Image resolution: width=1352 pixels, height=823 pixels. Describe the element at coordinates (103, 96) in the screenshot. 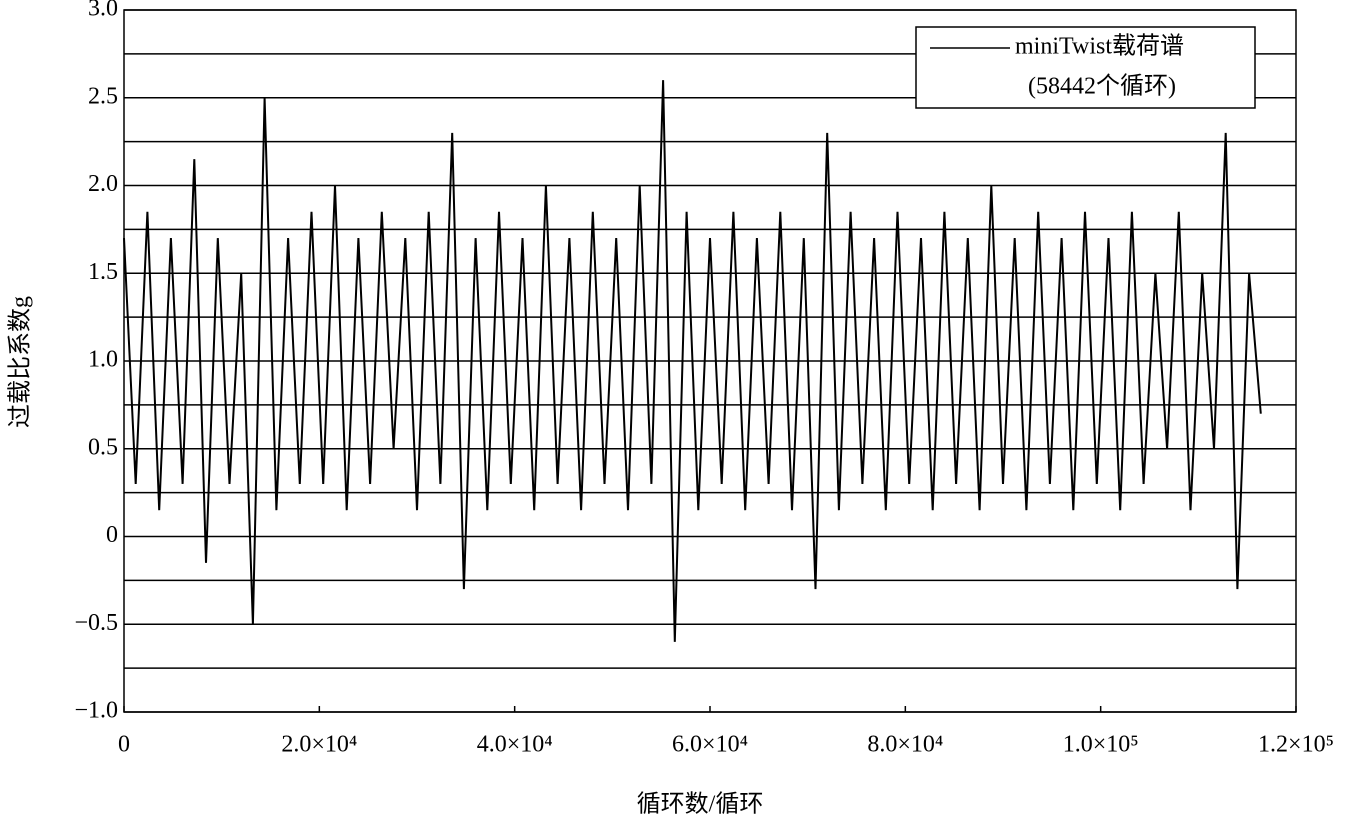

I see `y-tick-label: 2.5` at that location.